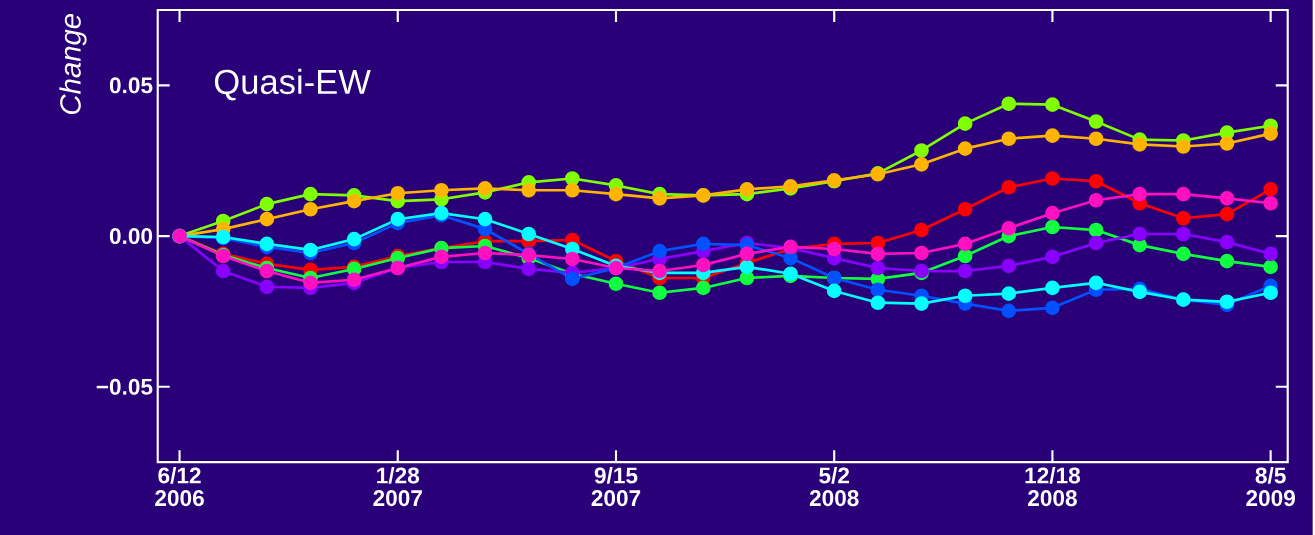 This screenshot has width=1315, height=535. What do you see at coordinates (1270, 486) in the screenshot?
I see `x-tick-label: 8/5 2009` at bounding box center [1270, 486].